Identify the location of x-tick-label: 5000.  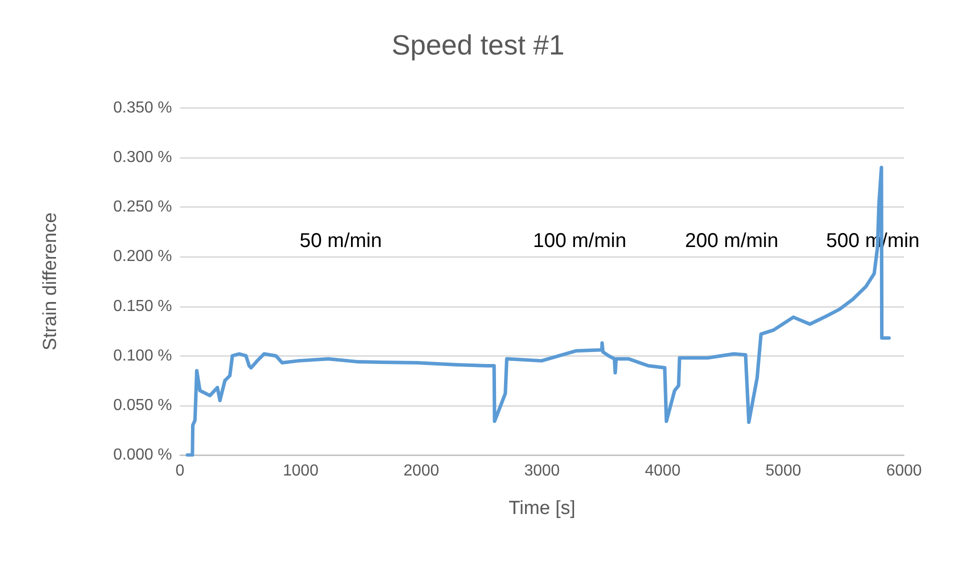
(784, 471).